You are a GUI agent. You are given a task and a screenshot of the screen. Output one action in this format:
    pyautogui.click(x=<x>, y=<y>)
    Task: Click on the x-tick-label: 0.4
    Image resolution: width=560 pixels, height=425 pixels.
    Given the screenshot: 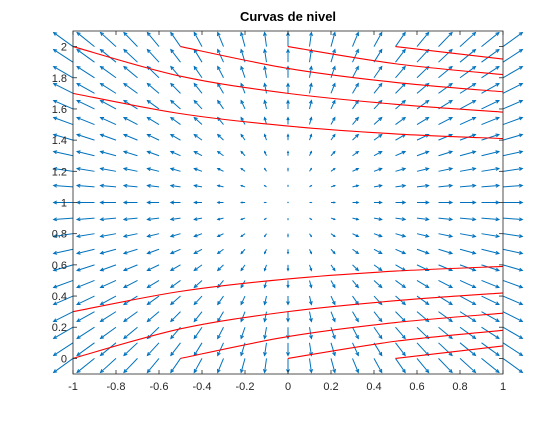 What is the action you would take?
    pyautogui.click(x=373, y=387)
    